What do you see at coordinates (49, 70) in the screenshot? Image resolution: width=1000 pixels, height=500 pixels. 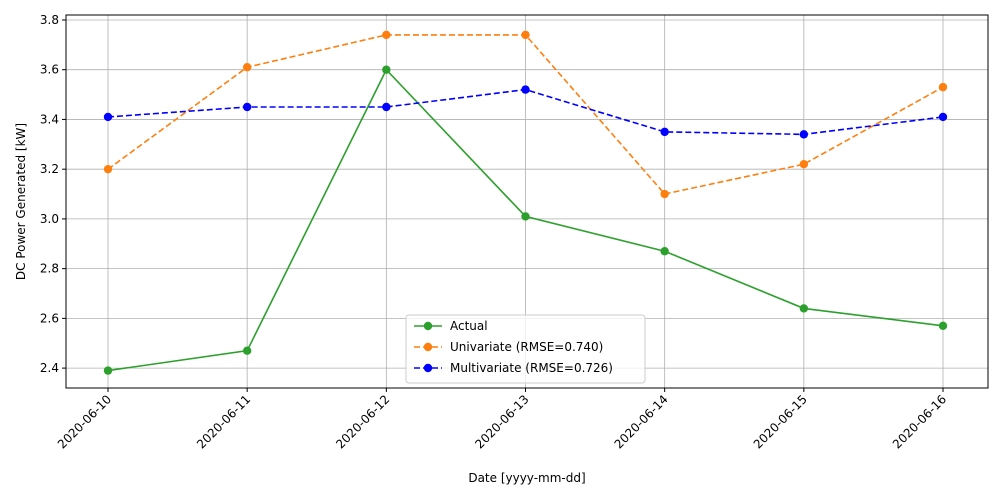 I see `y-tick-label: 3.6` at bounding box center [49, 70].